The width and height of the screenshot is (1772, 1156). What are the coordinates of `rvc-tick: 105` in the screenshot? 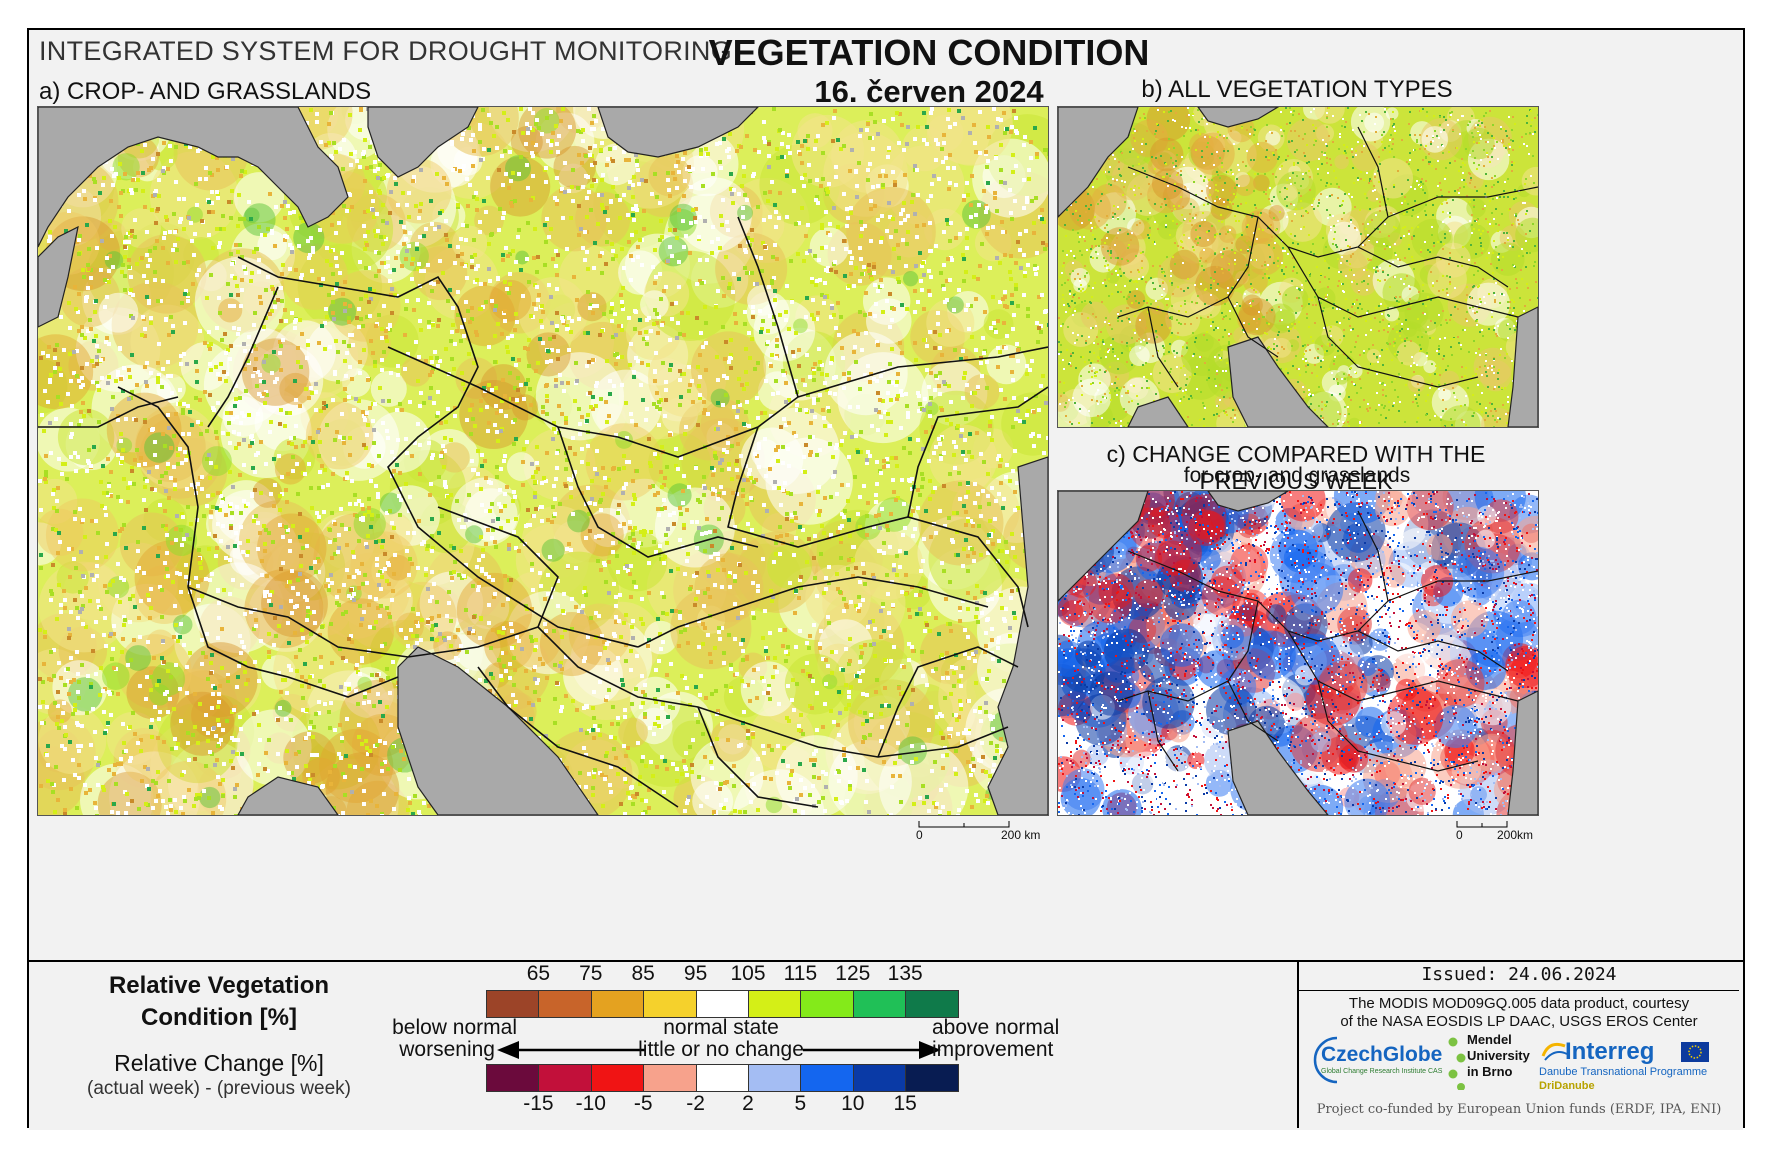 It's located at (748, 973).